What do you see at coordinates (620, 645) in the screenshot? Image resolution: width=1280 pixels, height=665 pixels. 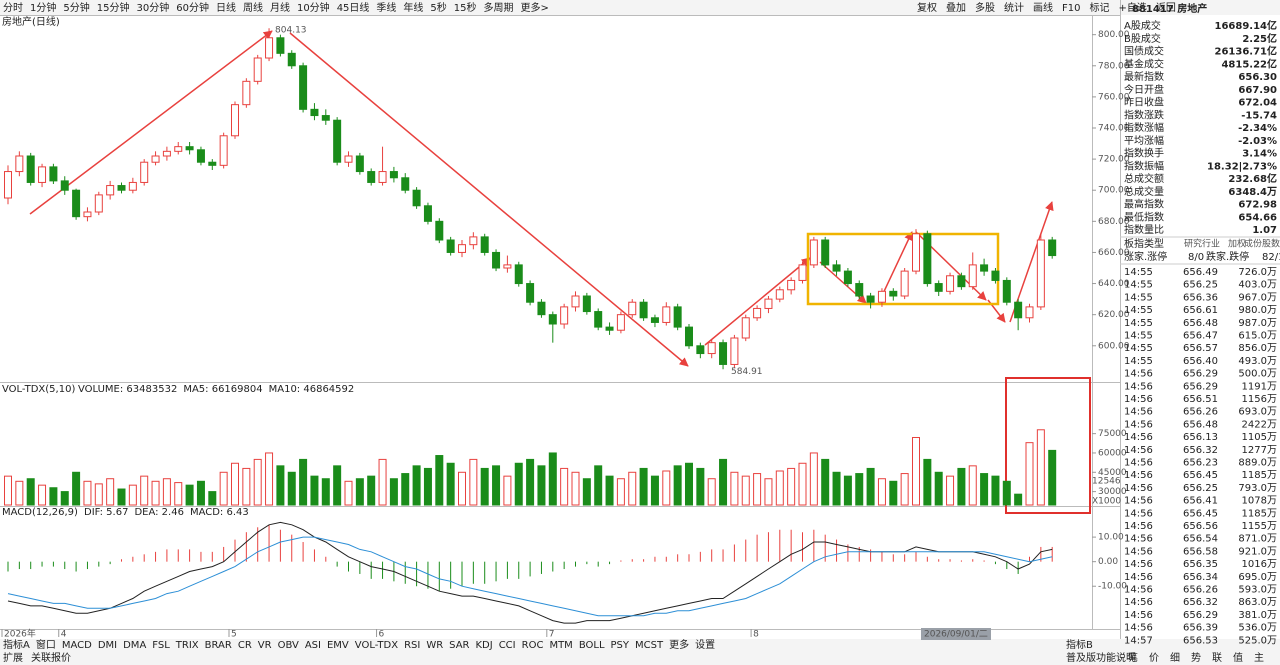 I see `indicator-tab: PSY` at bounding box center [620, 645].